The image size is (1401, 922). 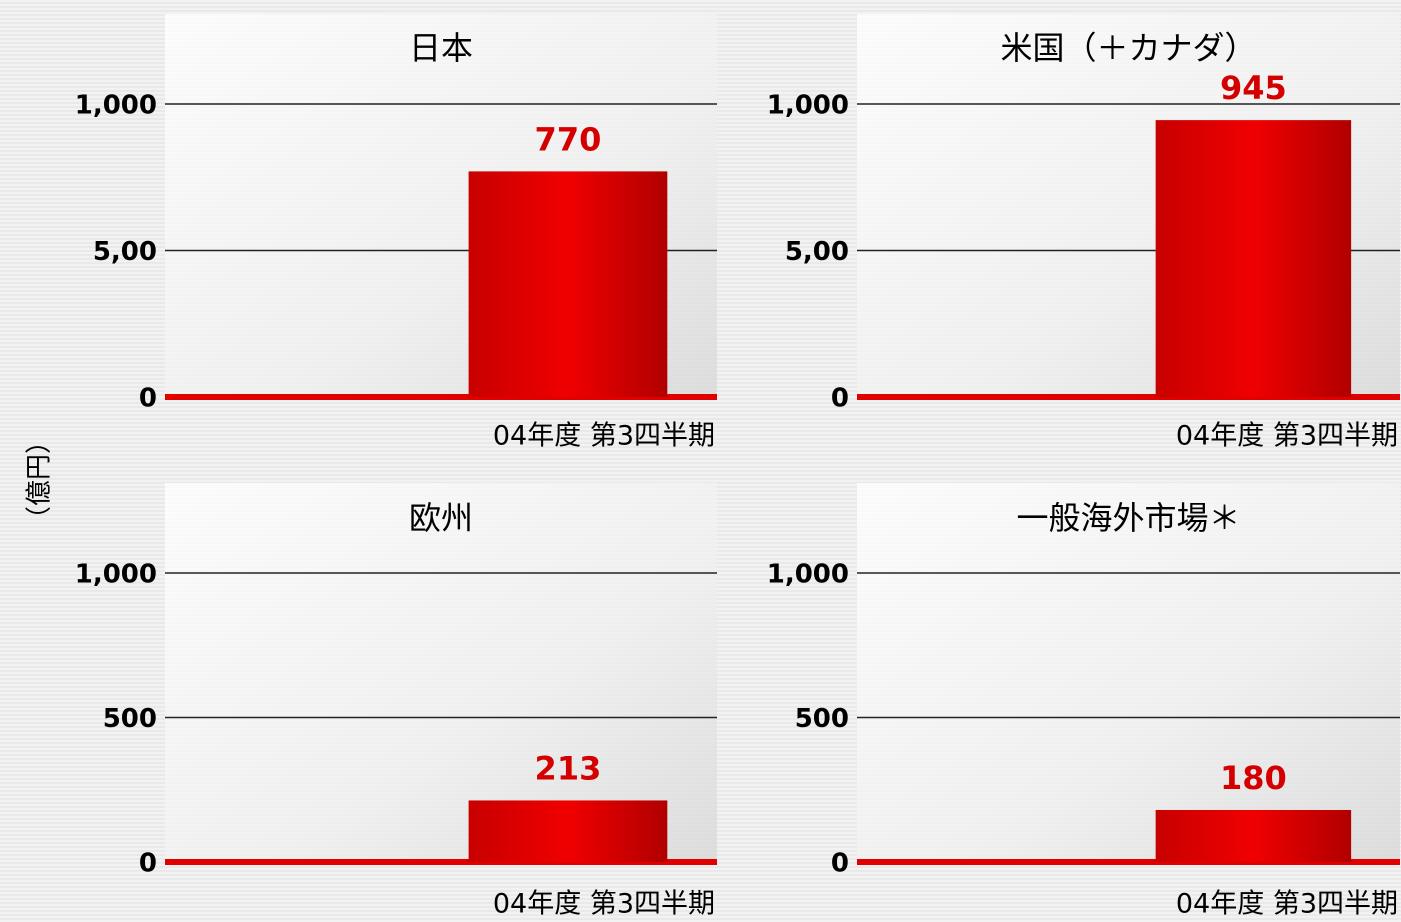 I want to click on chart-title: 日本, so click(x=441, y=48).